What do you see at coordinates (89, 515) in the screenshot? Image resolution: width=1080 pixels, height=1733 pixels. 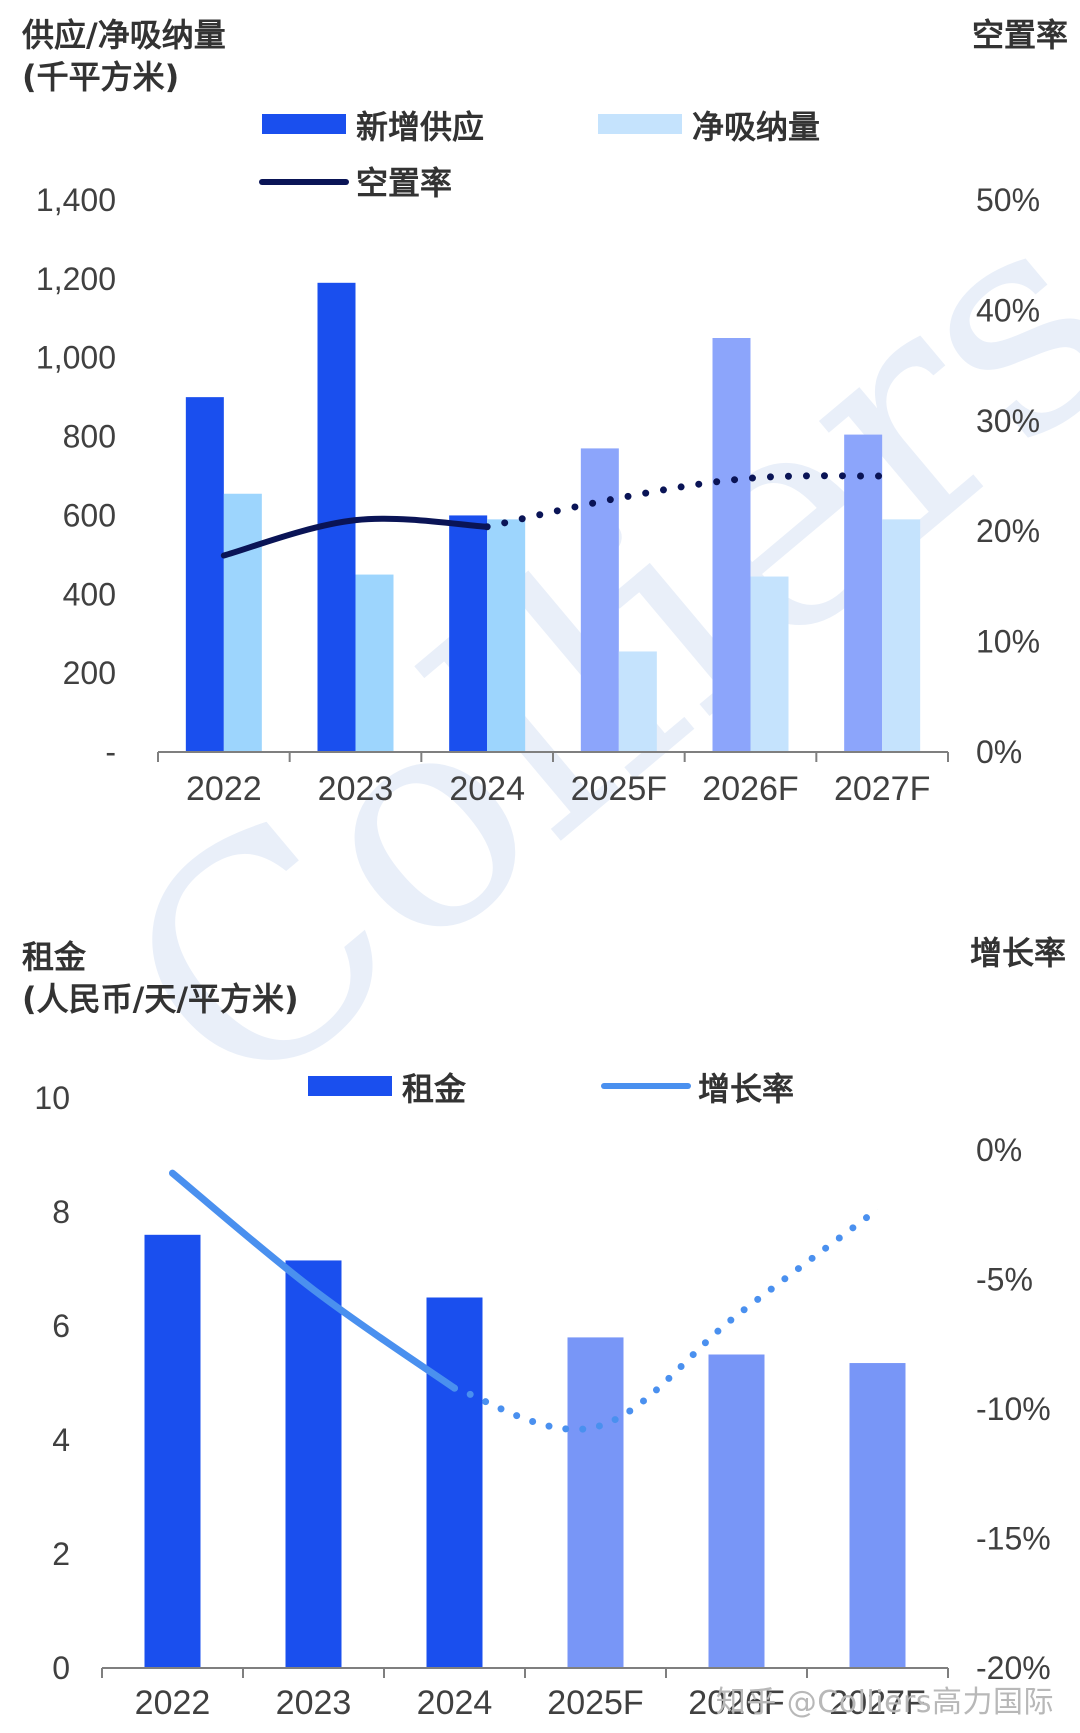 I see `y-tick-label: 600` at bounding box center [89, 515].